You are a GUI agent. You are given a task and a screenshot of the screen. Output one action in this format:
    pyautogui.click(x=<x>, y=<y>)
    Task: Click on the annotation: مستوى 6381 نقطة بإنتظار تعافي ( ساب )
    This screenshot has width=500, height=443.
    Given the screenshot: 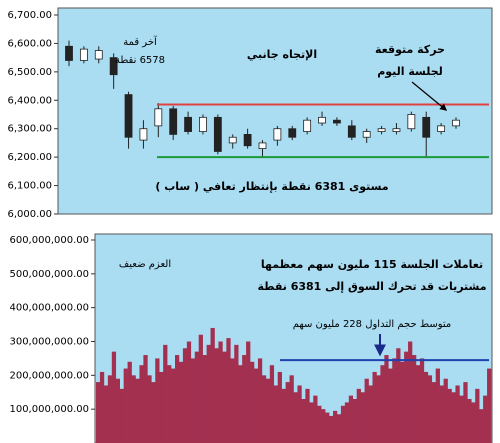 What is the action you would take?
    pyautogui.click(x=271, y=186)
    